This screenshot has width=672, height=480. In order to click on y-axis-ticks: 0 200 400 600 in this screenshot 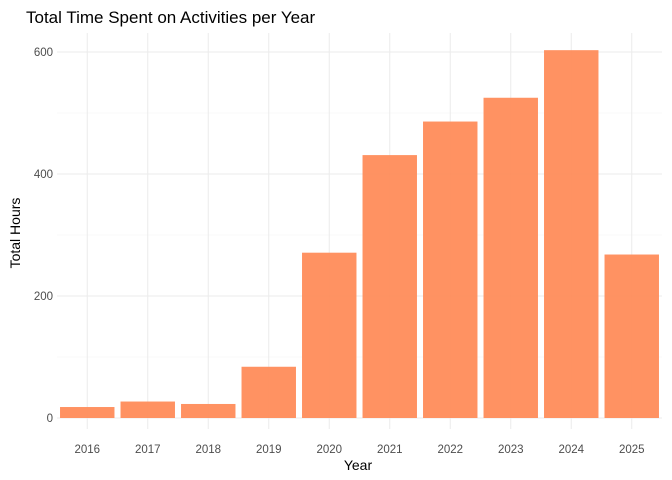, I will do `click(43, 236)`.